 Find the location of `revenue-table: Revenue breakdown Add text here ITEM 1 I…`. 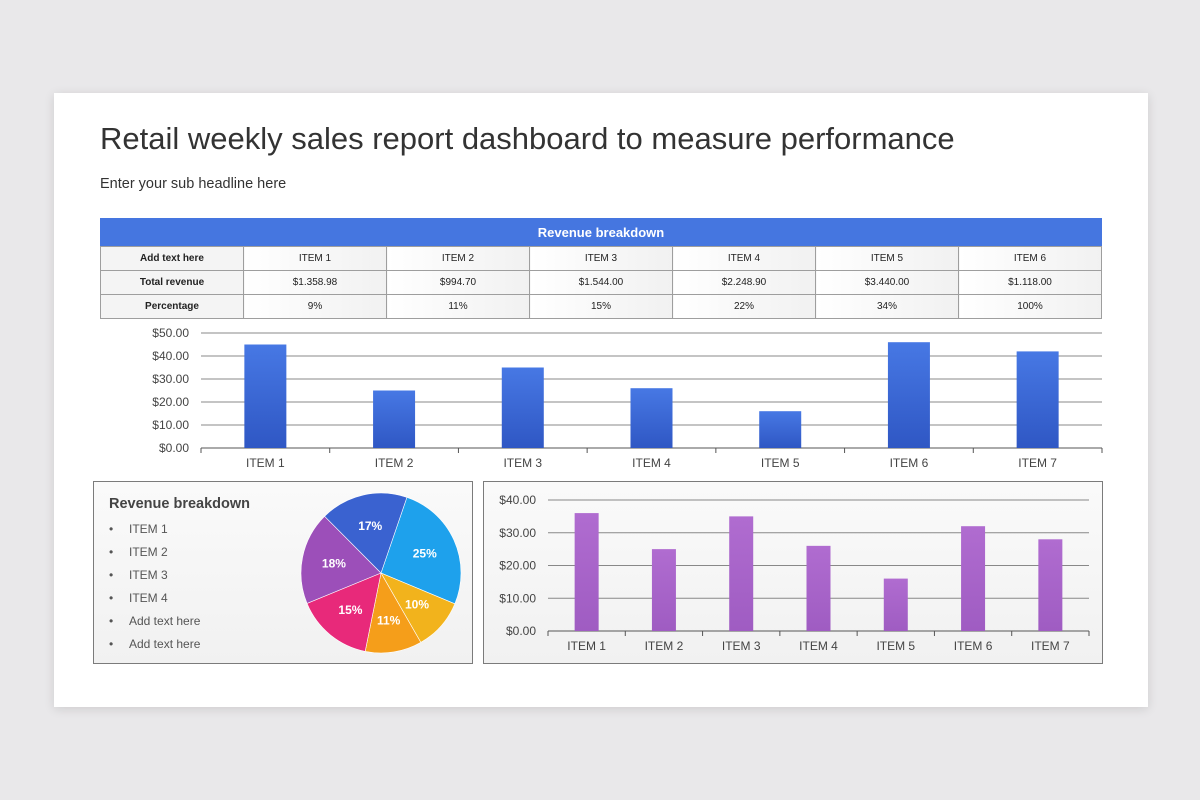

revenue-table: Revenue breakdown Add text here ITEM 1 I… is located at coordinates (601, 268).